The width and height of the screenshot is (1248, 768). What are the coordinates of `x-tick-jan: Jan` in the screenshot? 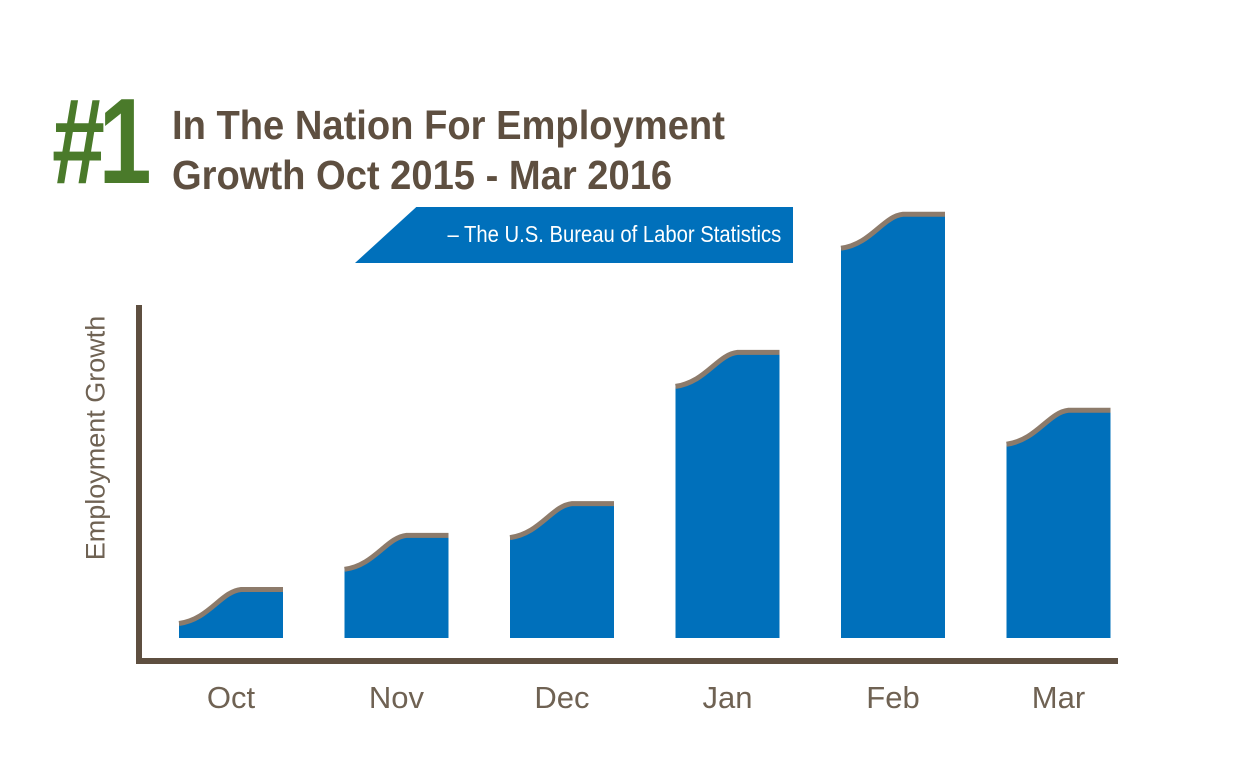 It's located at (728, 697).